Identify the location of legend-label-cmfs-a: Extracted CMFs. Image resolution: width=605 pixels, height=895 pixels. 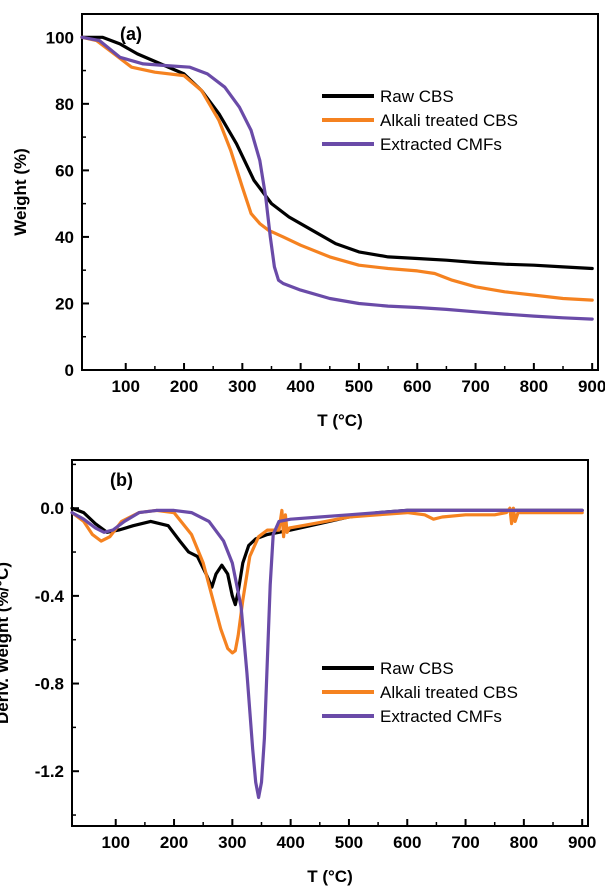
(441, 144).